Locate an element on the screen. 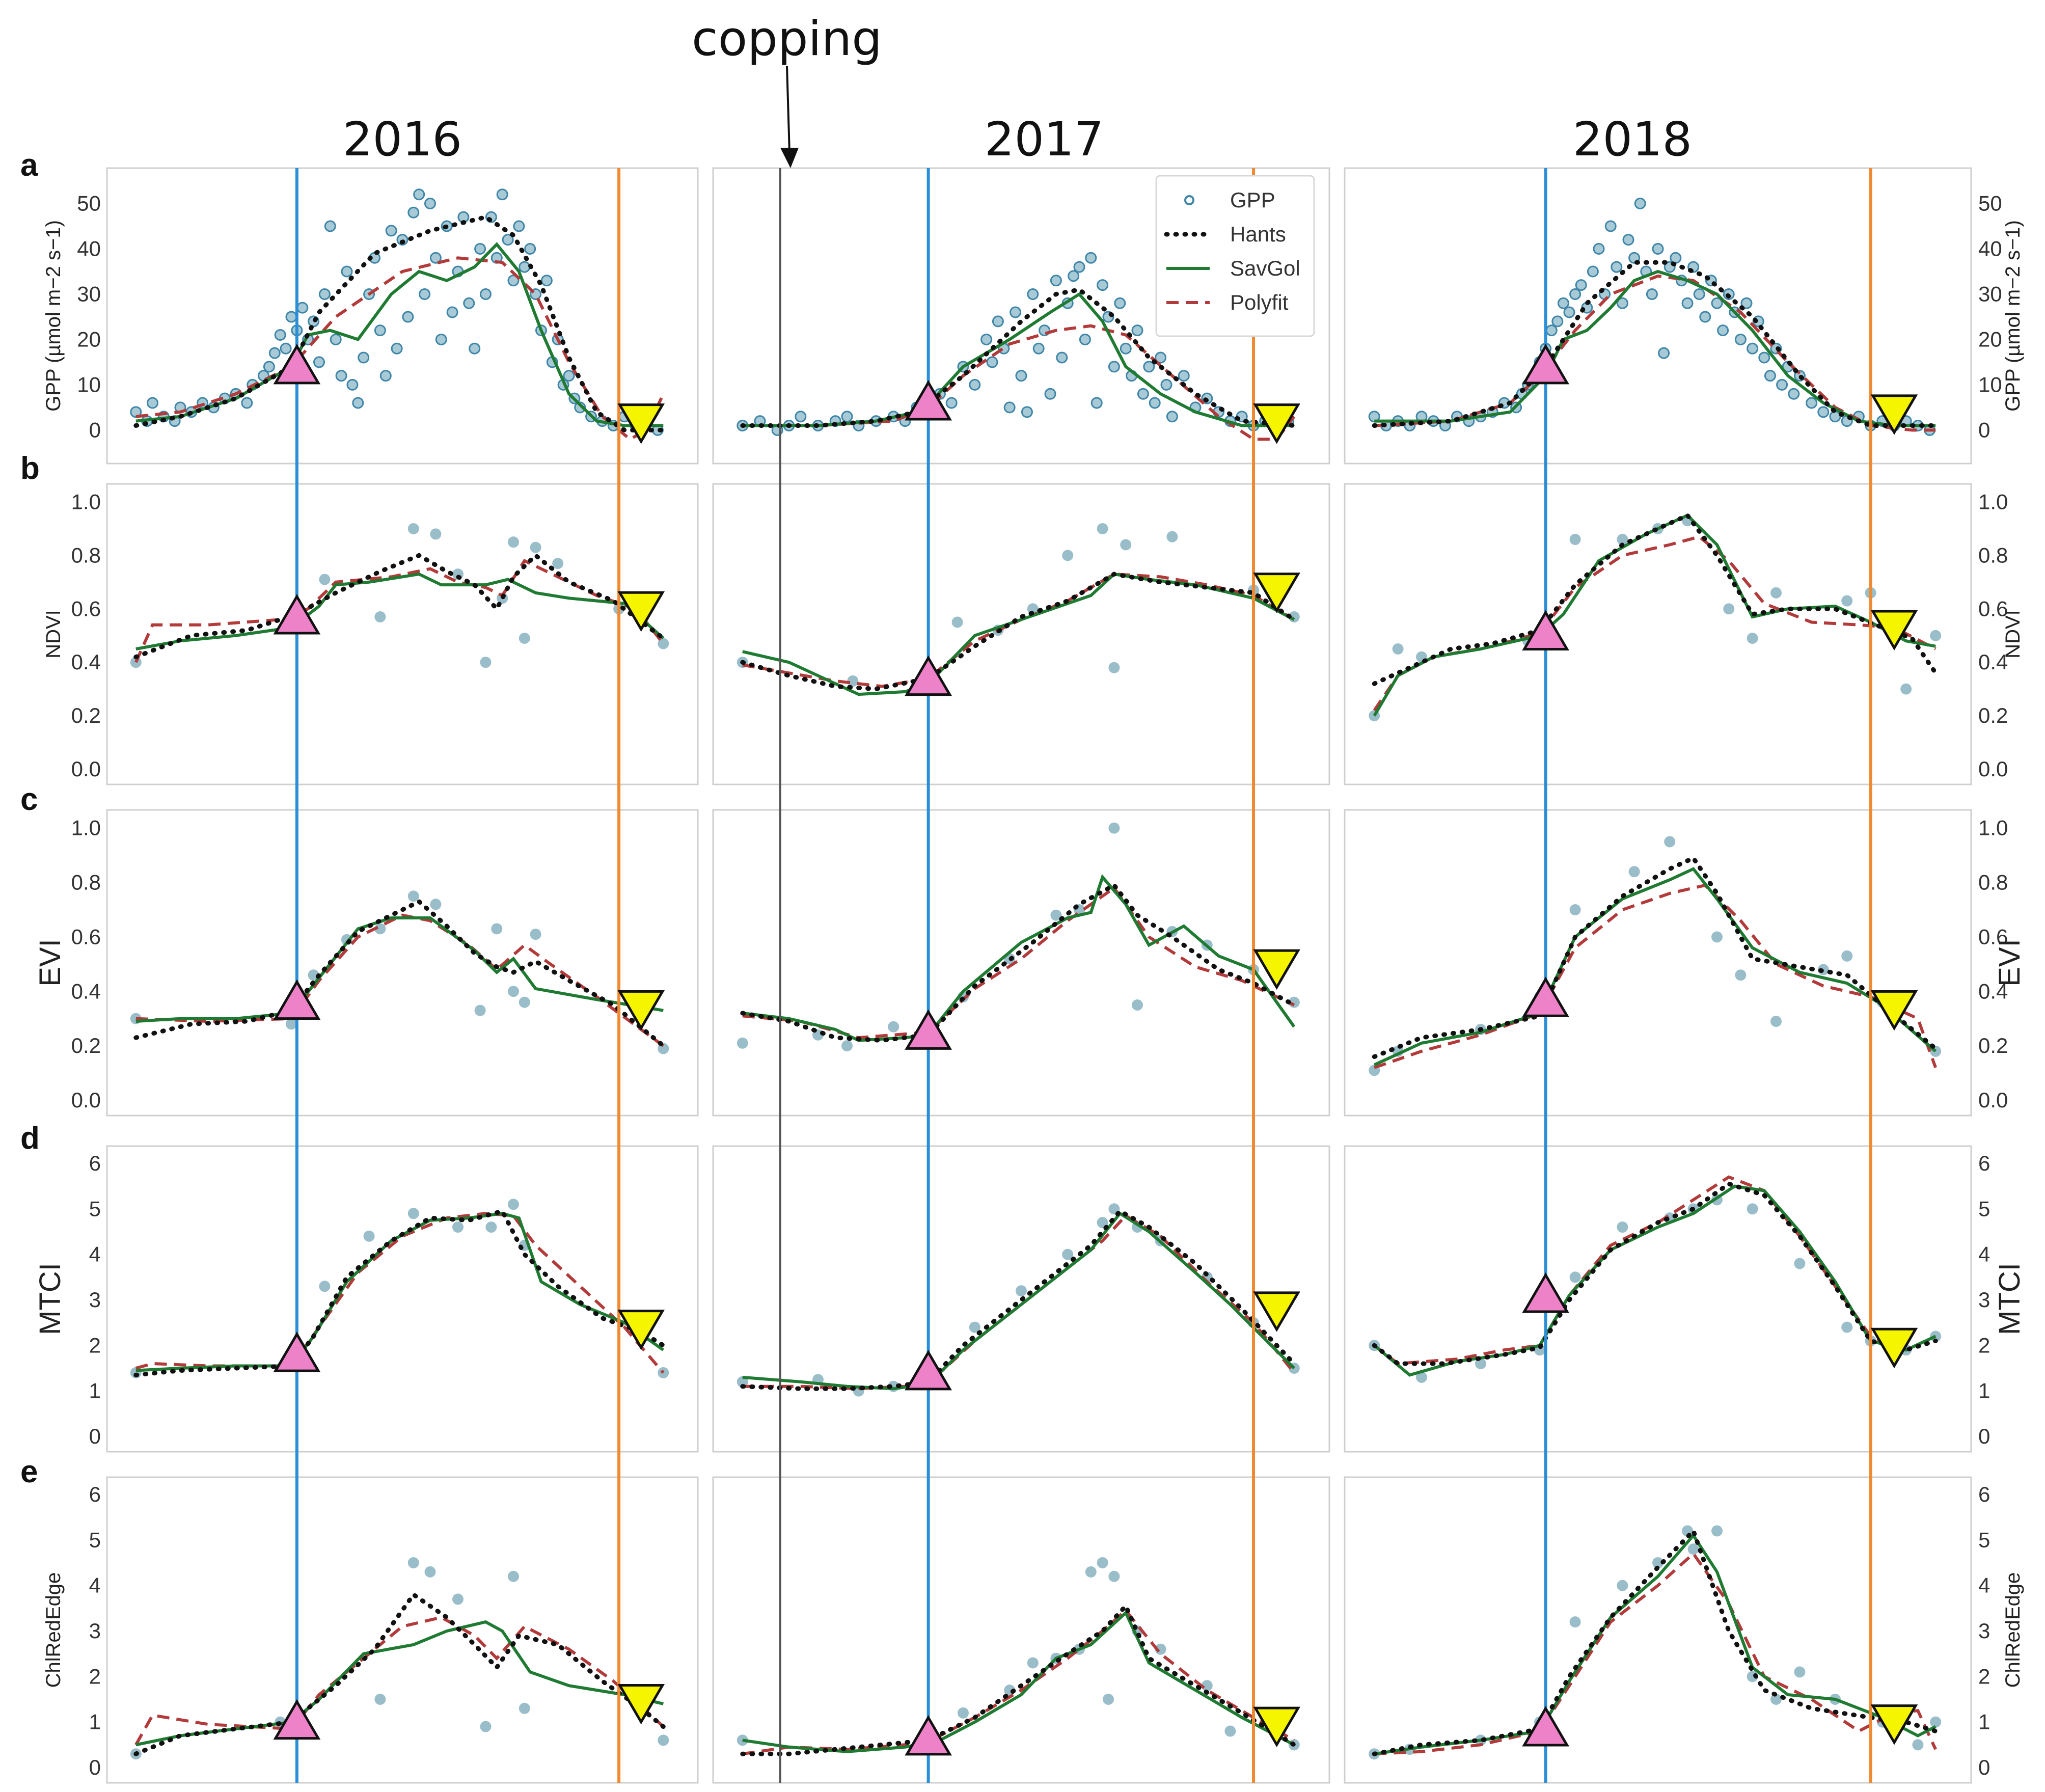 This screenshot has width=2045, height=1792. copping-arrow-head is located at coordinates (790, 158).